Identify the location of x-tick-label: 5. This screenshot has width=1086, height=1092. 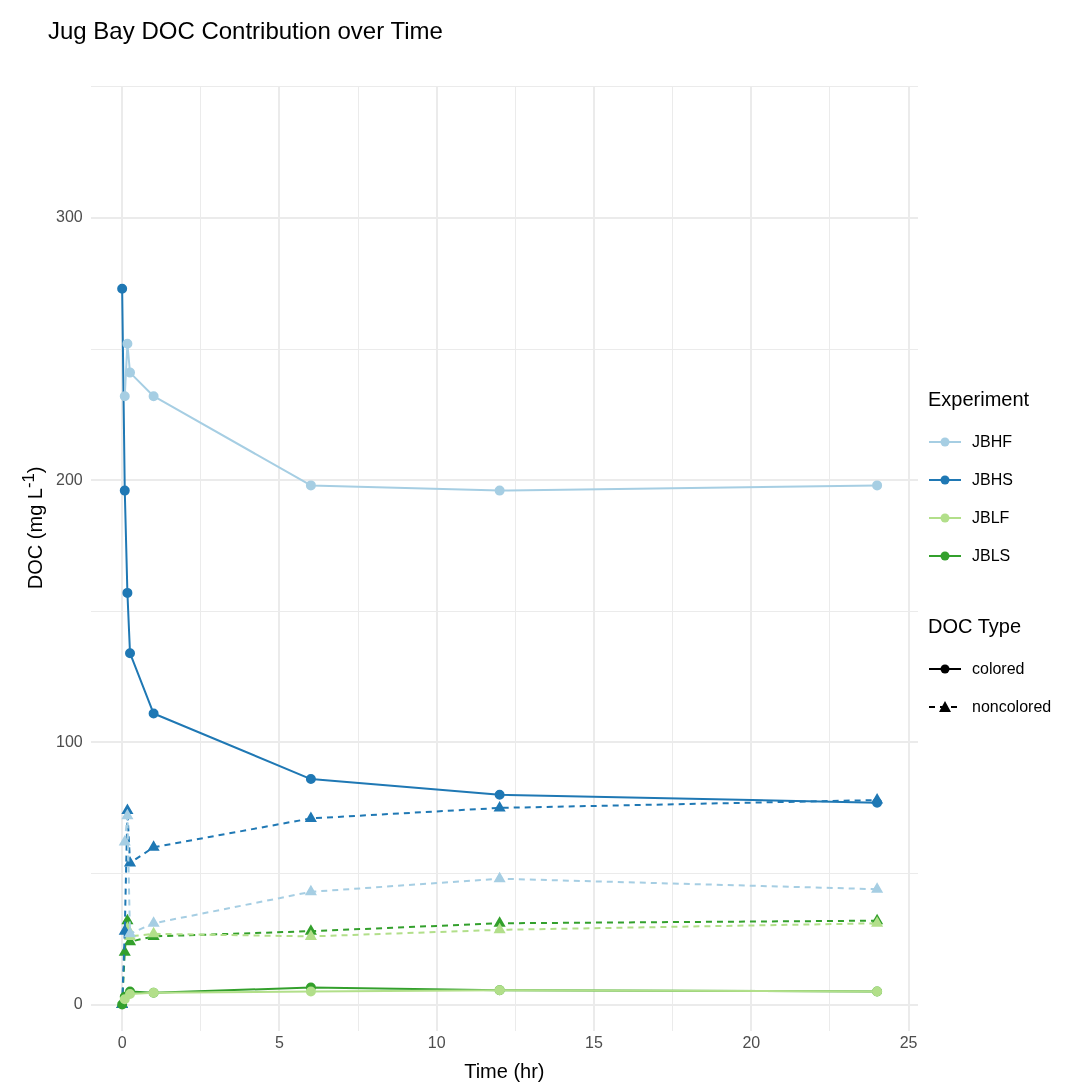
(279, 1042).